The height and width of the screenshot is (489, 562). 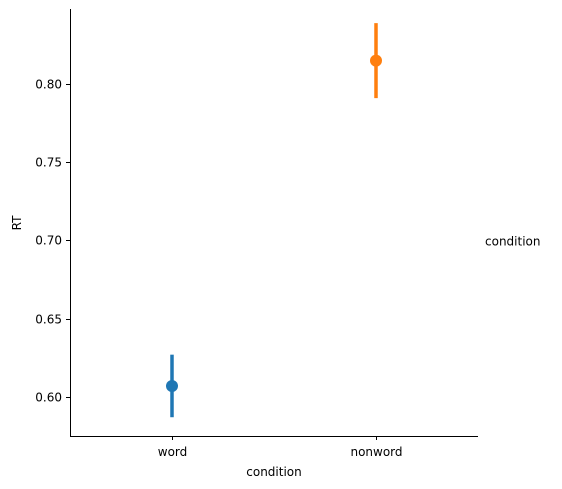 I want to click on point-word, so click(x=172, y=385).